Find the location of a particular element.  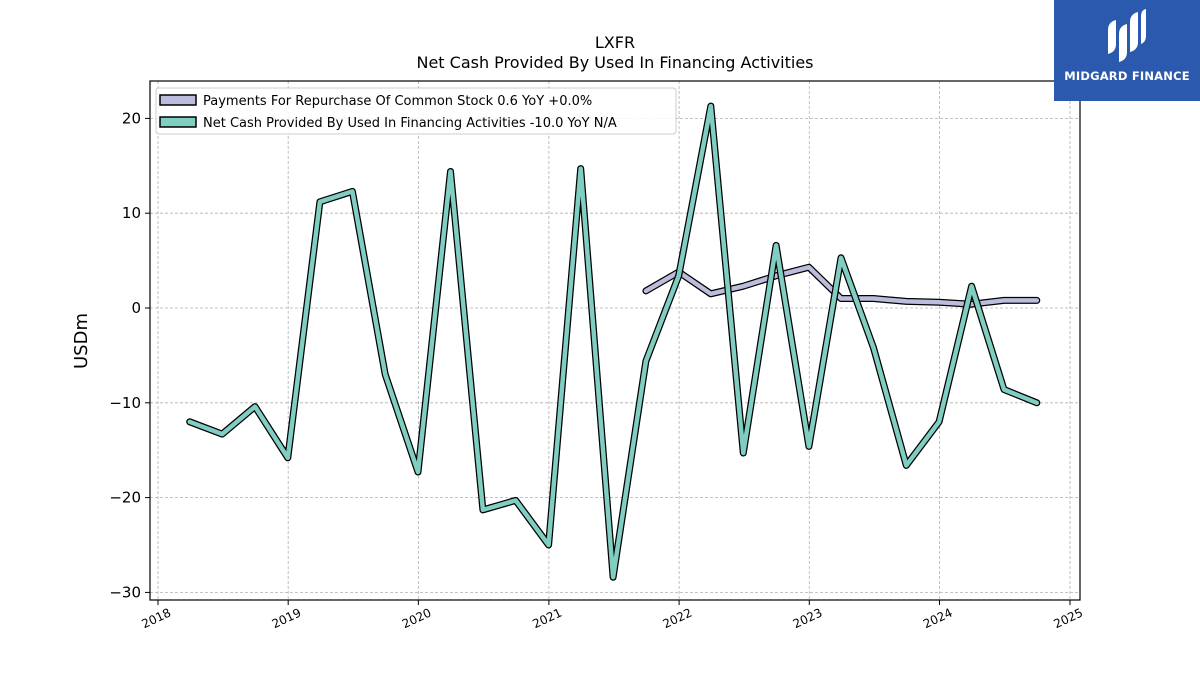

x-tick-label: 2022 is located at coordinates (678, 619).